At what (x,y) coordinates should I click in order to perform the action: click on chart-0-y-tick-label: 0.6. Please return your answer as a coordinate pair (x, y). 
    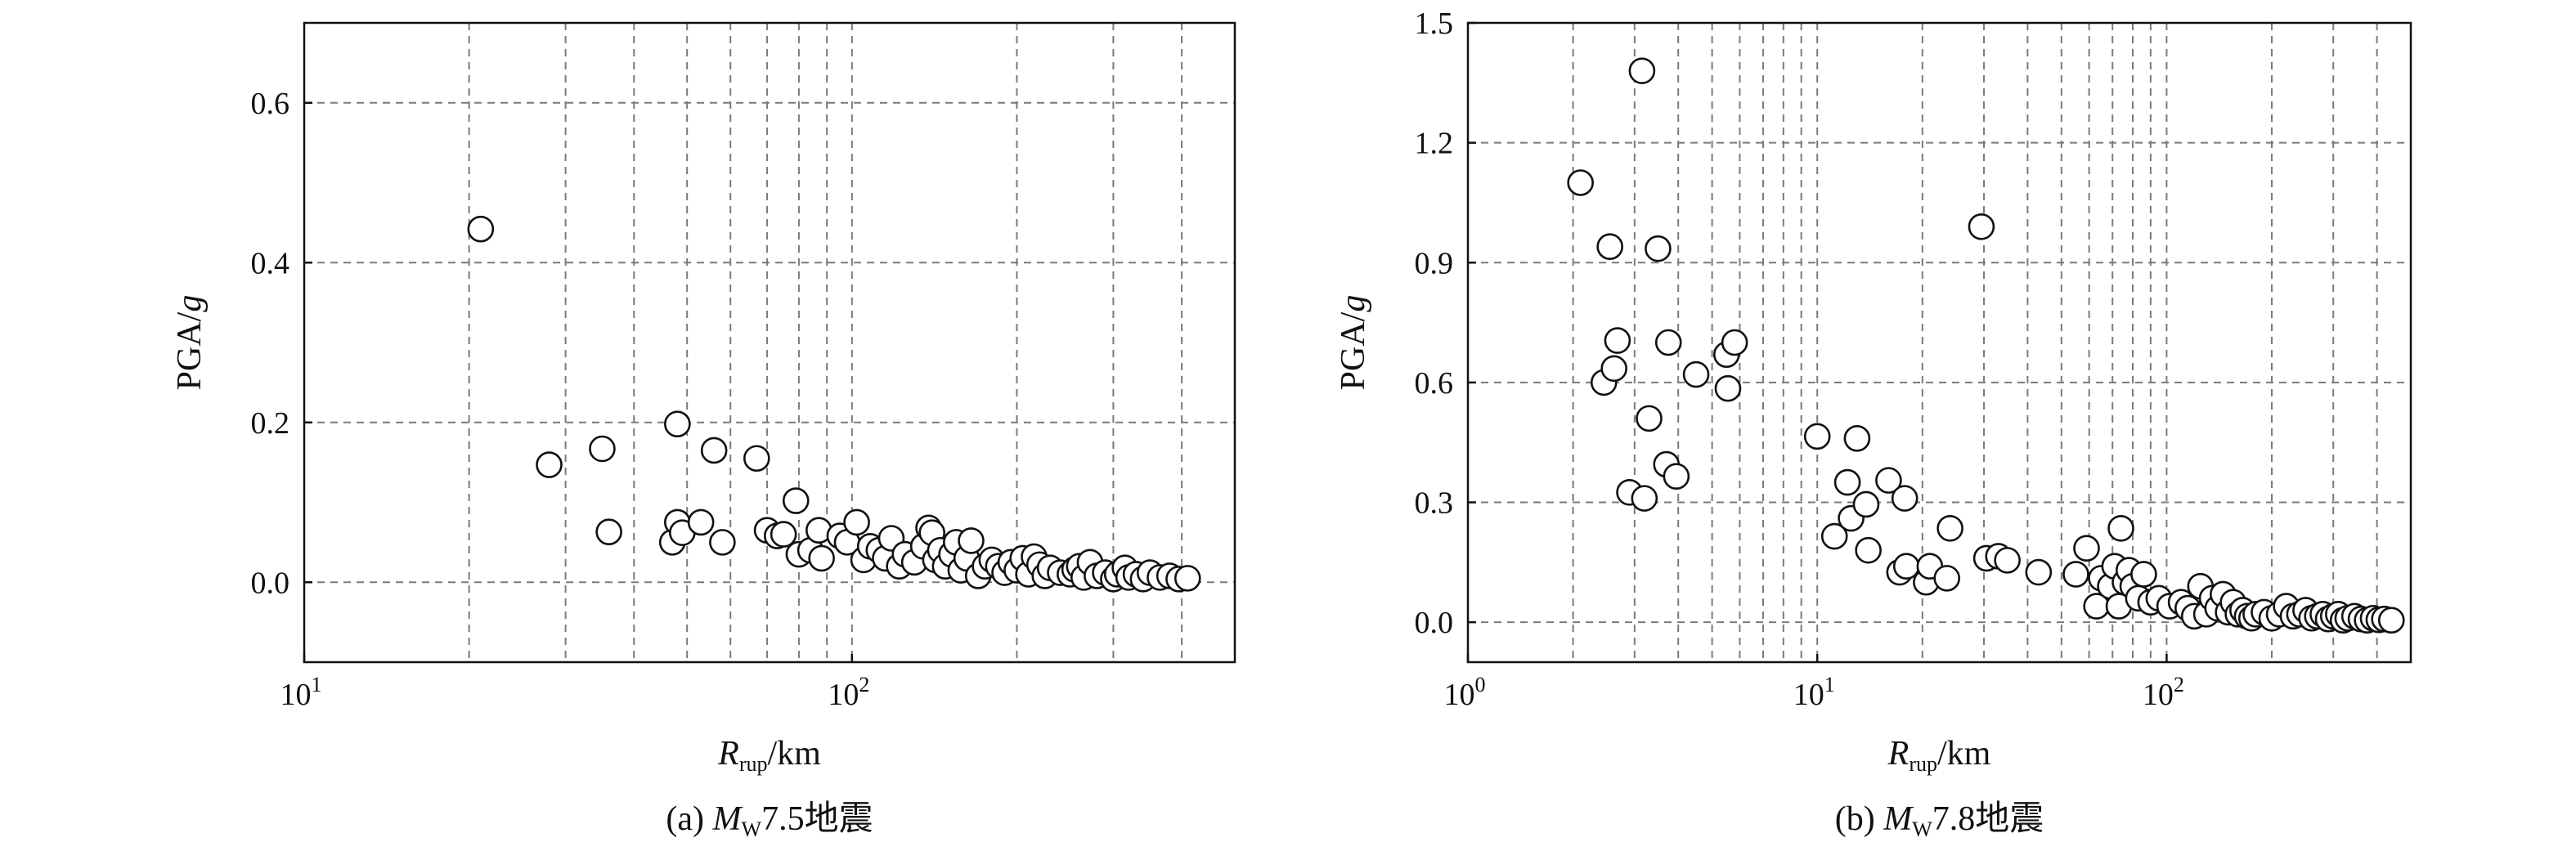
    Looking at the image, I should click on (270, 104).